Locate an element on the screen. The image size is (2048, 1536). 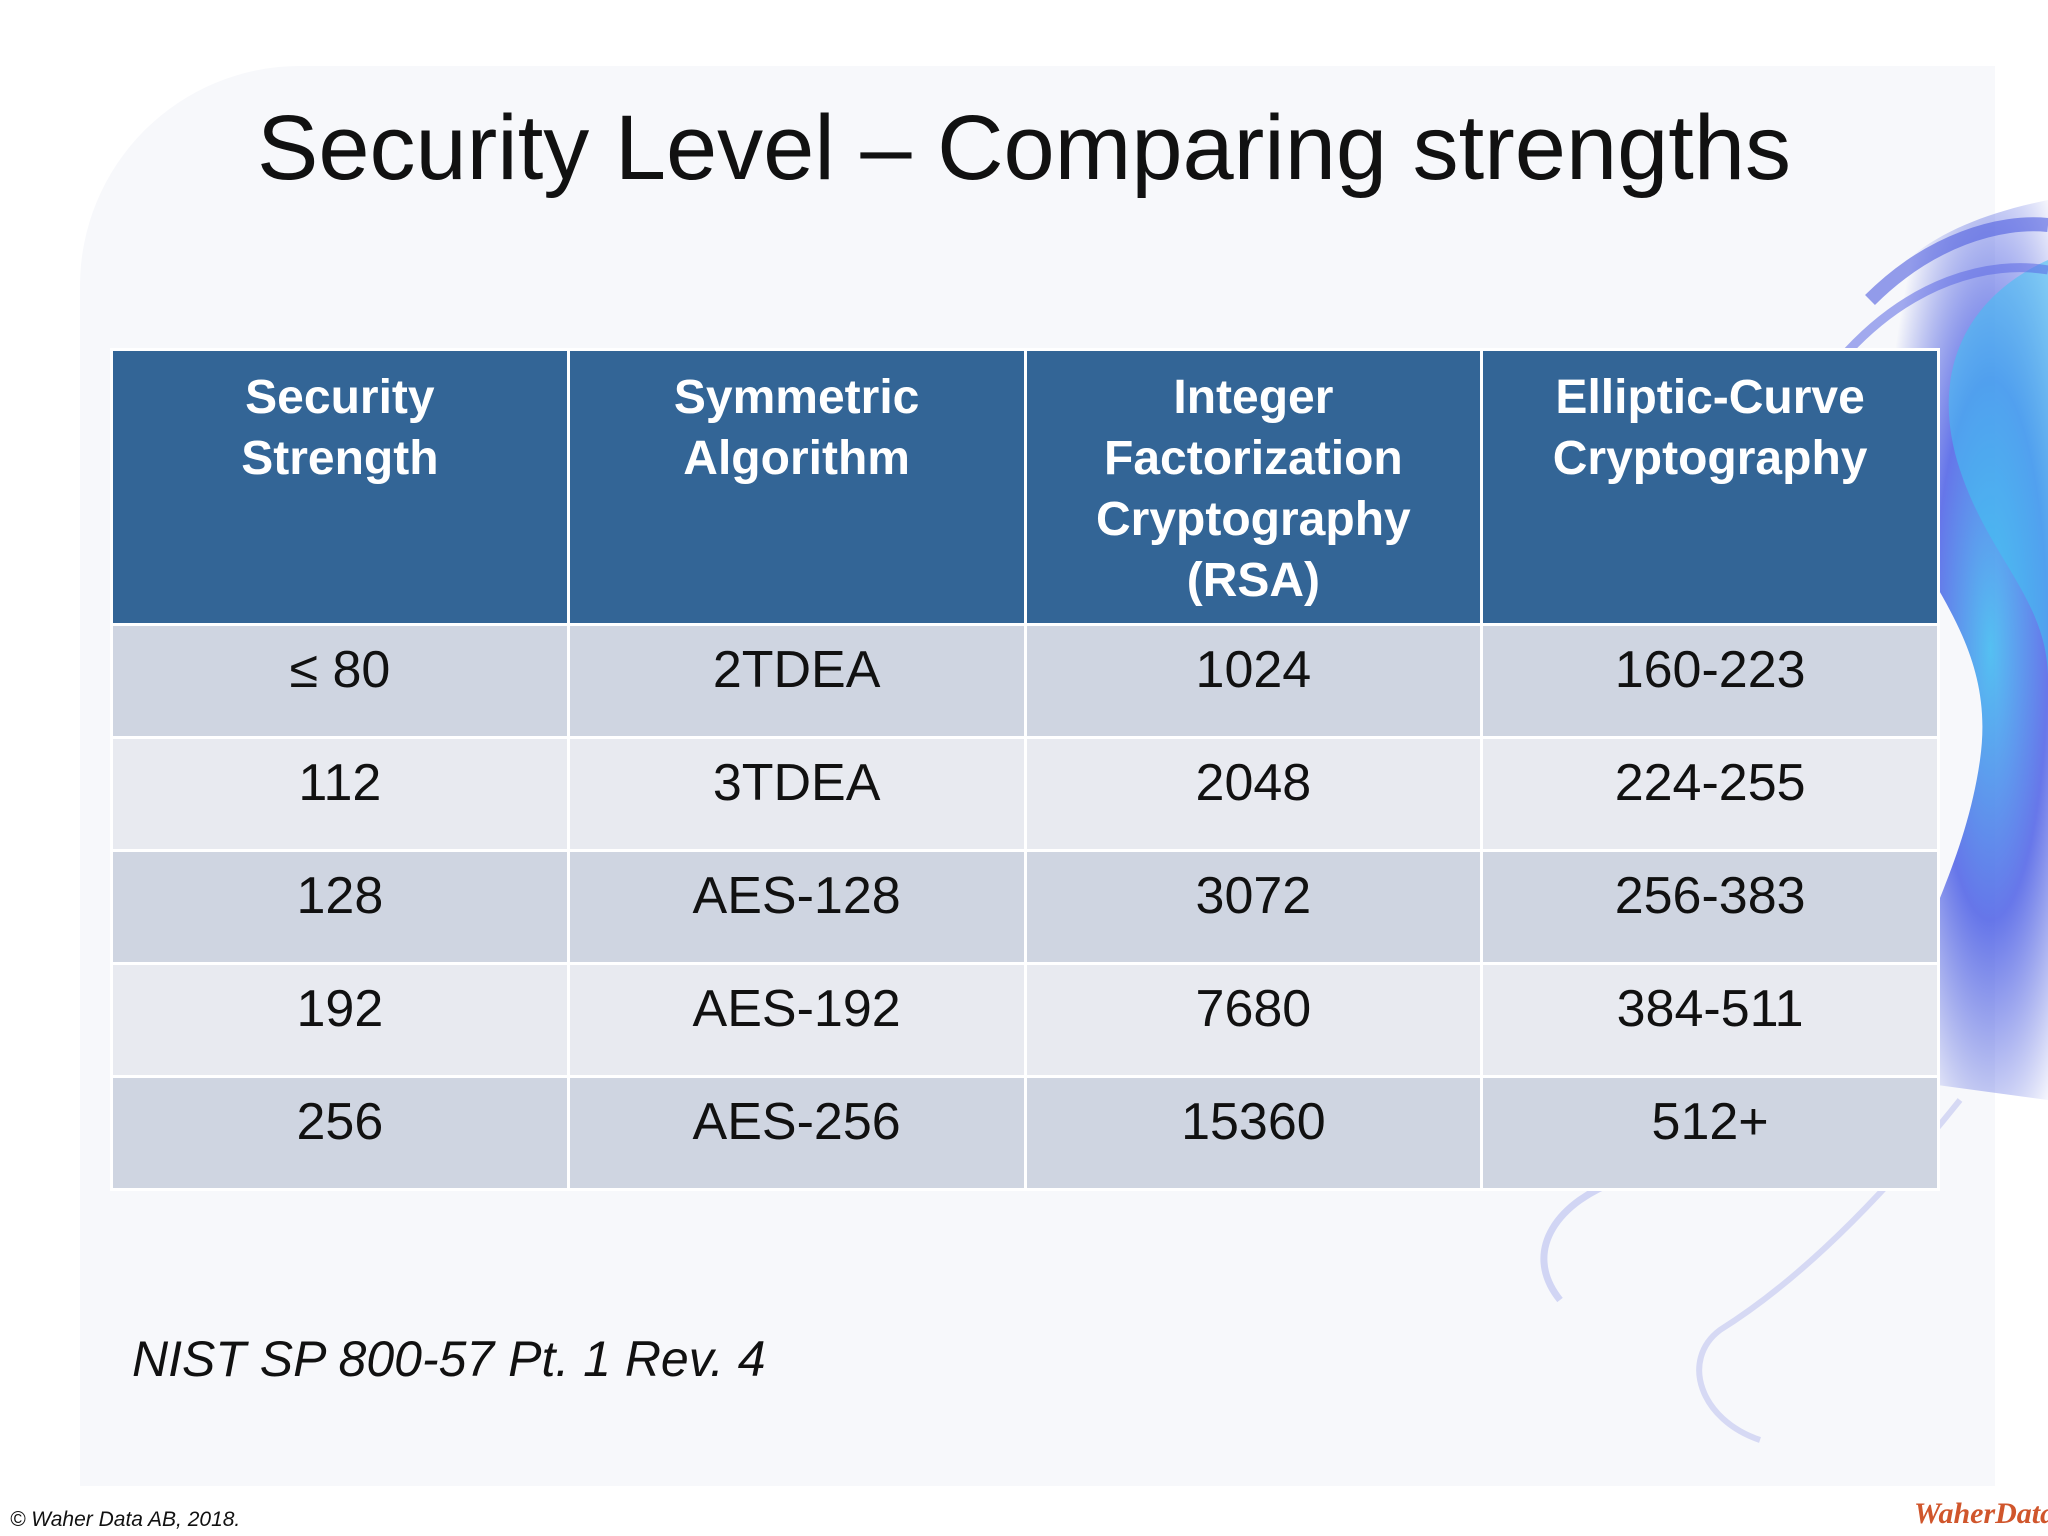
header-text: Factorization is located at coordinates (1253, 458).